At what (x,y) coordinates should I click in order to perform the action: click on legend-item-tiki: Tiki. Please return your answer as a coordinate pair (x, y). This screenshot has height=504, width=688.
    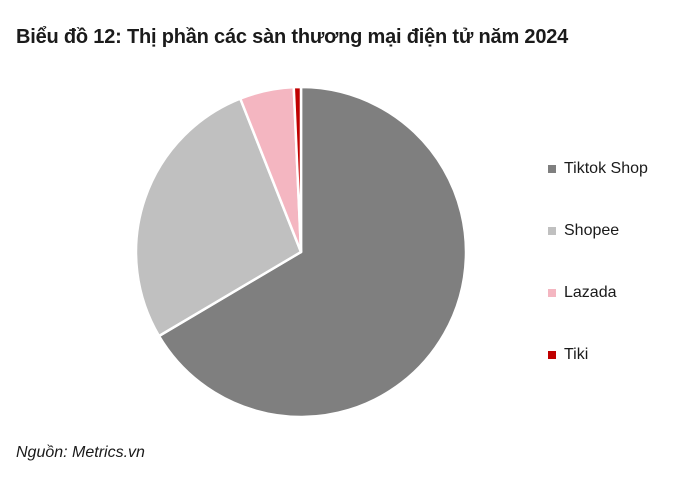
    Looking at the image, I should click on (568, 355).